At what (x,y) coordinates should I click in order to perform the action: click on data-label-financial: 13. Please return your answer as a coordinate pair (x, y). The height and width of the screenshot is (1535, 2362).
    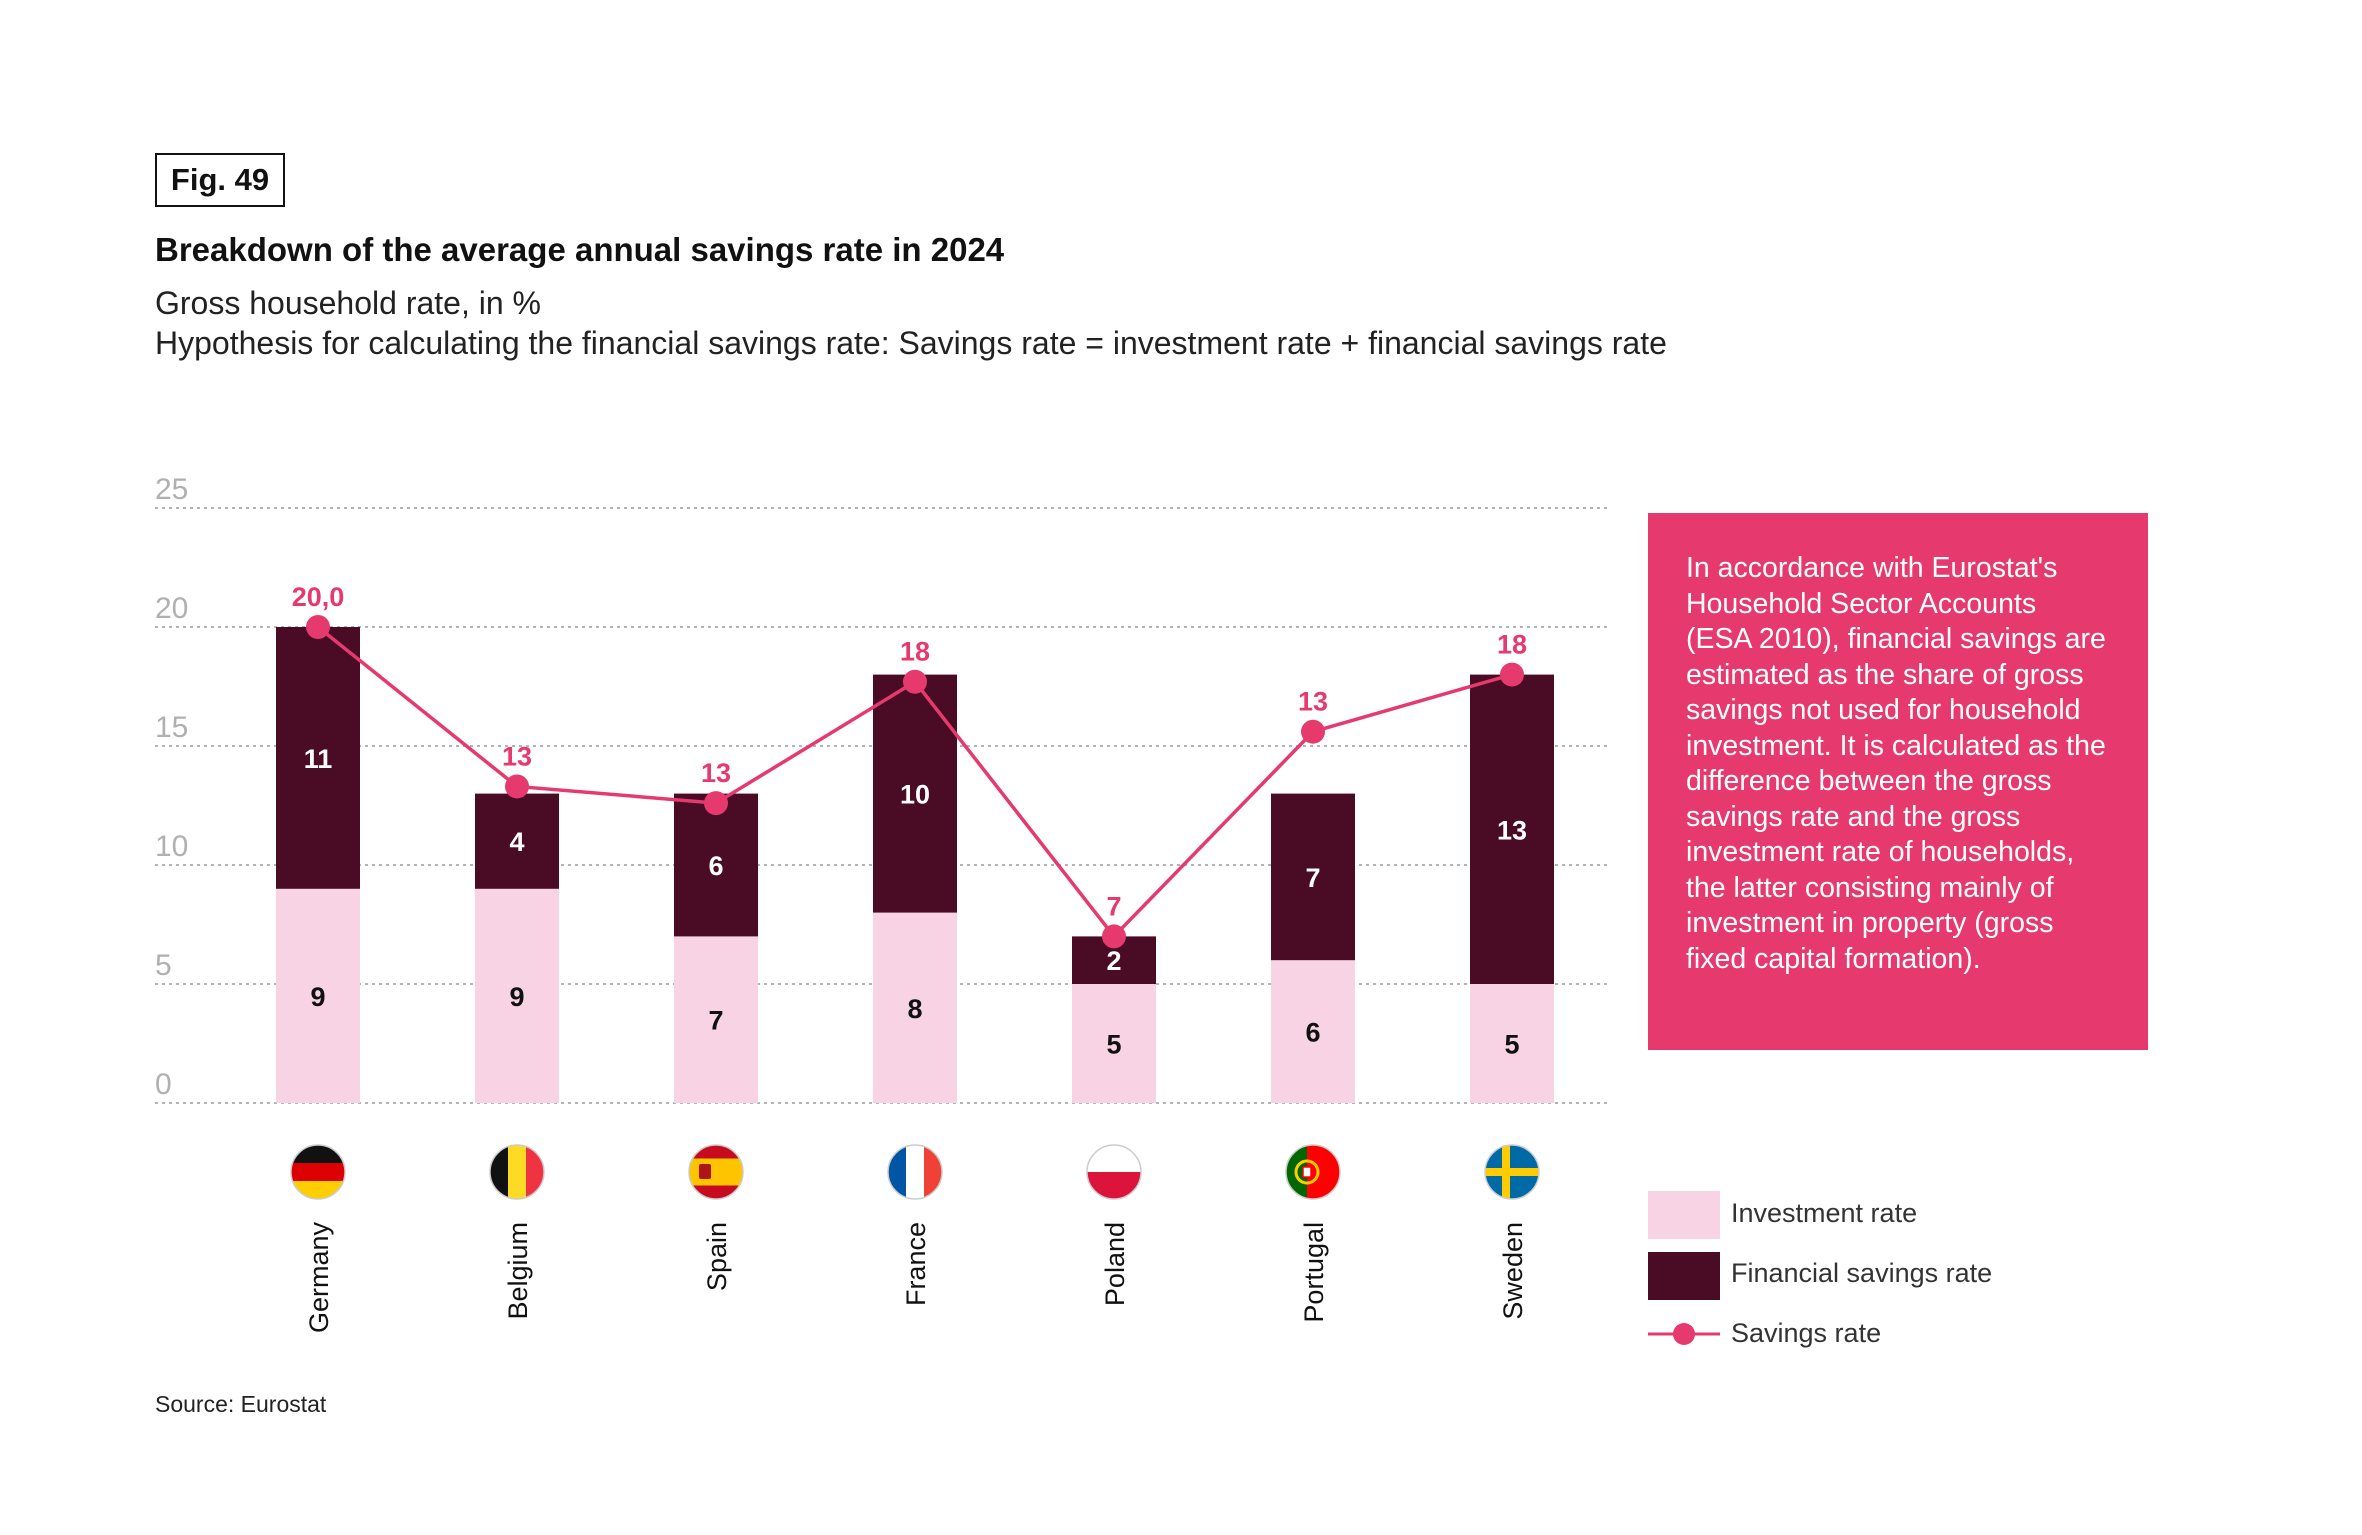
    Looking at the image, I should click on (1512, 830).